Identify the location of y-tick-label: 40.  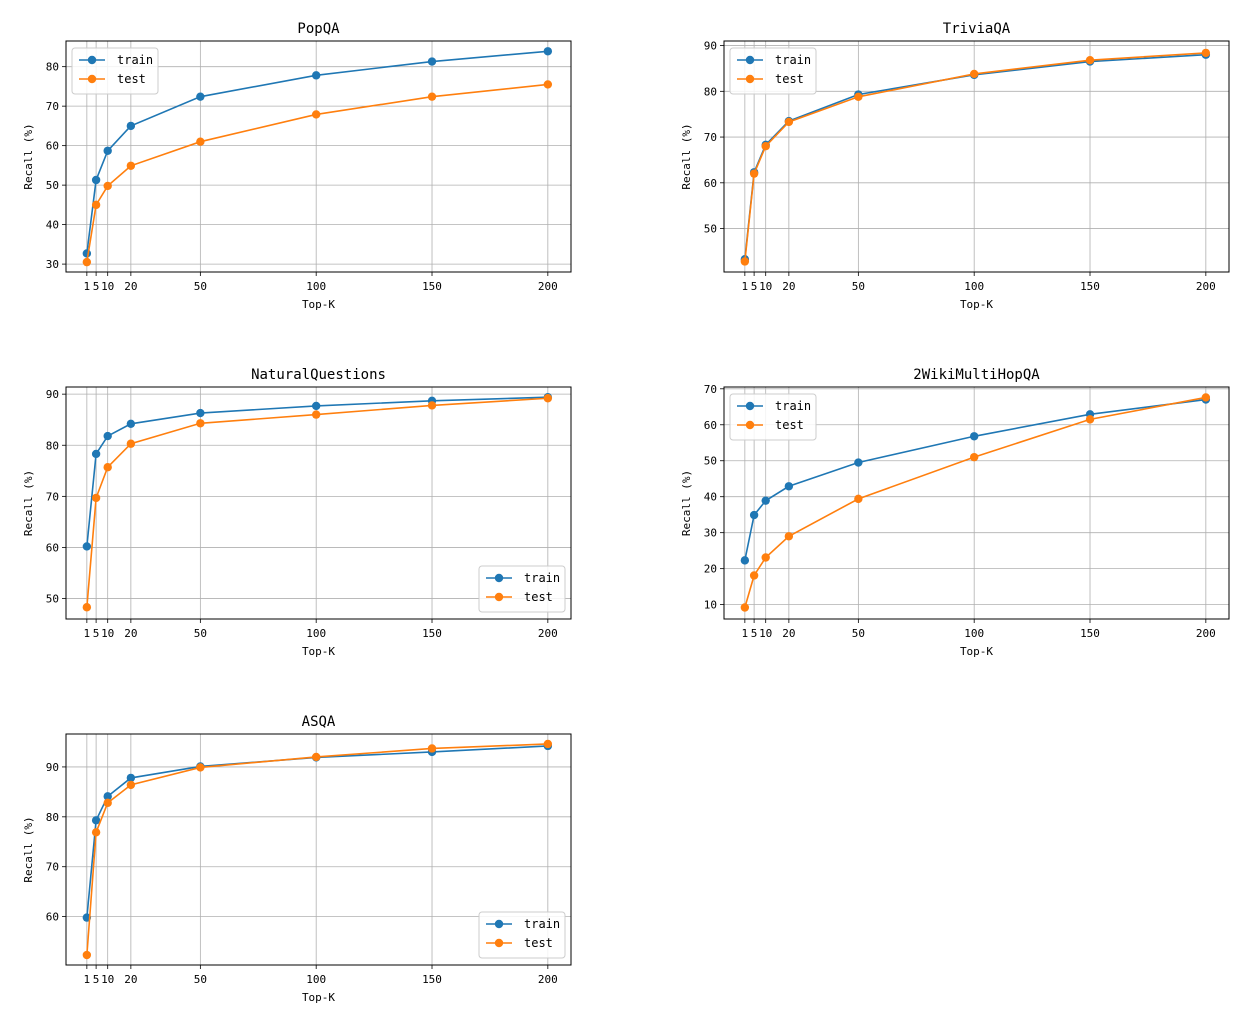
(710, 497).